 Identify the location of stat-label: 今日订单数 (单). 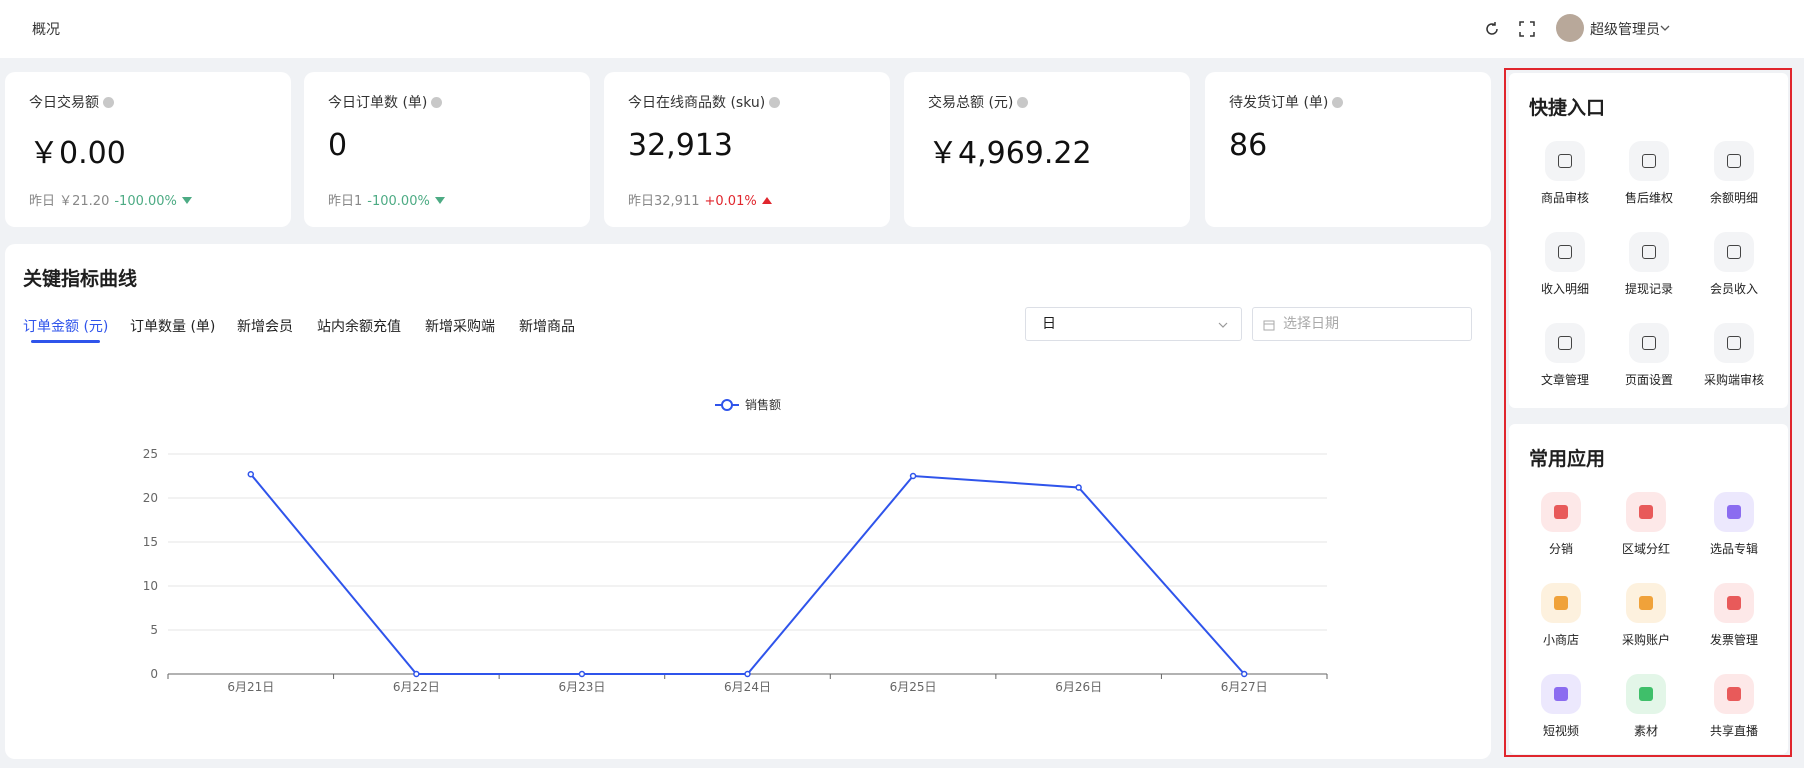
(385, 102).